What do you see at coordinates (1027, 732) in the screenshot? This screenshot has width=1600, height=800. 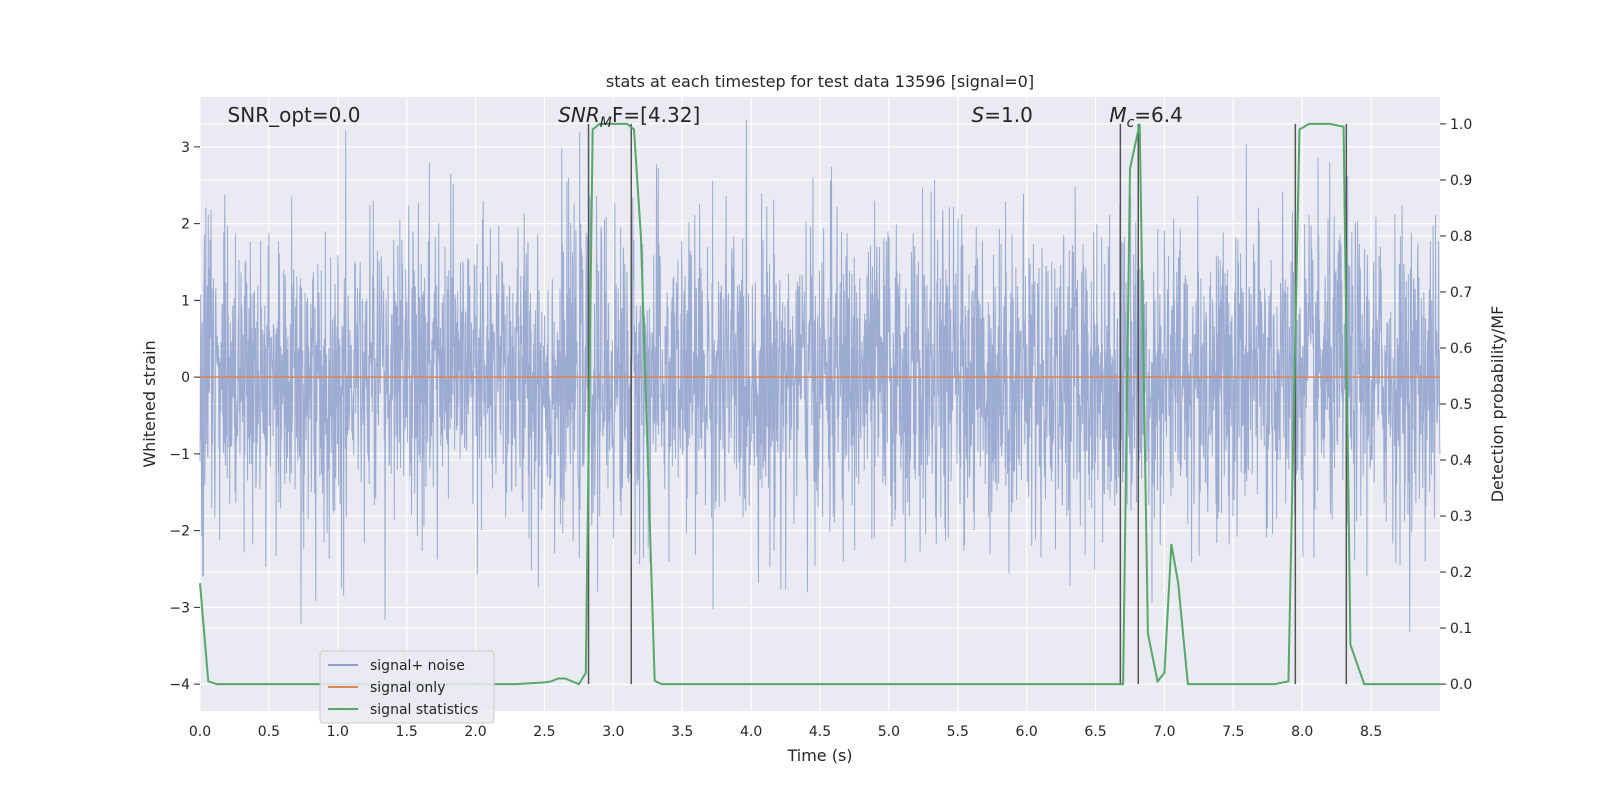 I see `x-tick-label: 6.0` at bounding box center [1027, 732].